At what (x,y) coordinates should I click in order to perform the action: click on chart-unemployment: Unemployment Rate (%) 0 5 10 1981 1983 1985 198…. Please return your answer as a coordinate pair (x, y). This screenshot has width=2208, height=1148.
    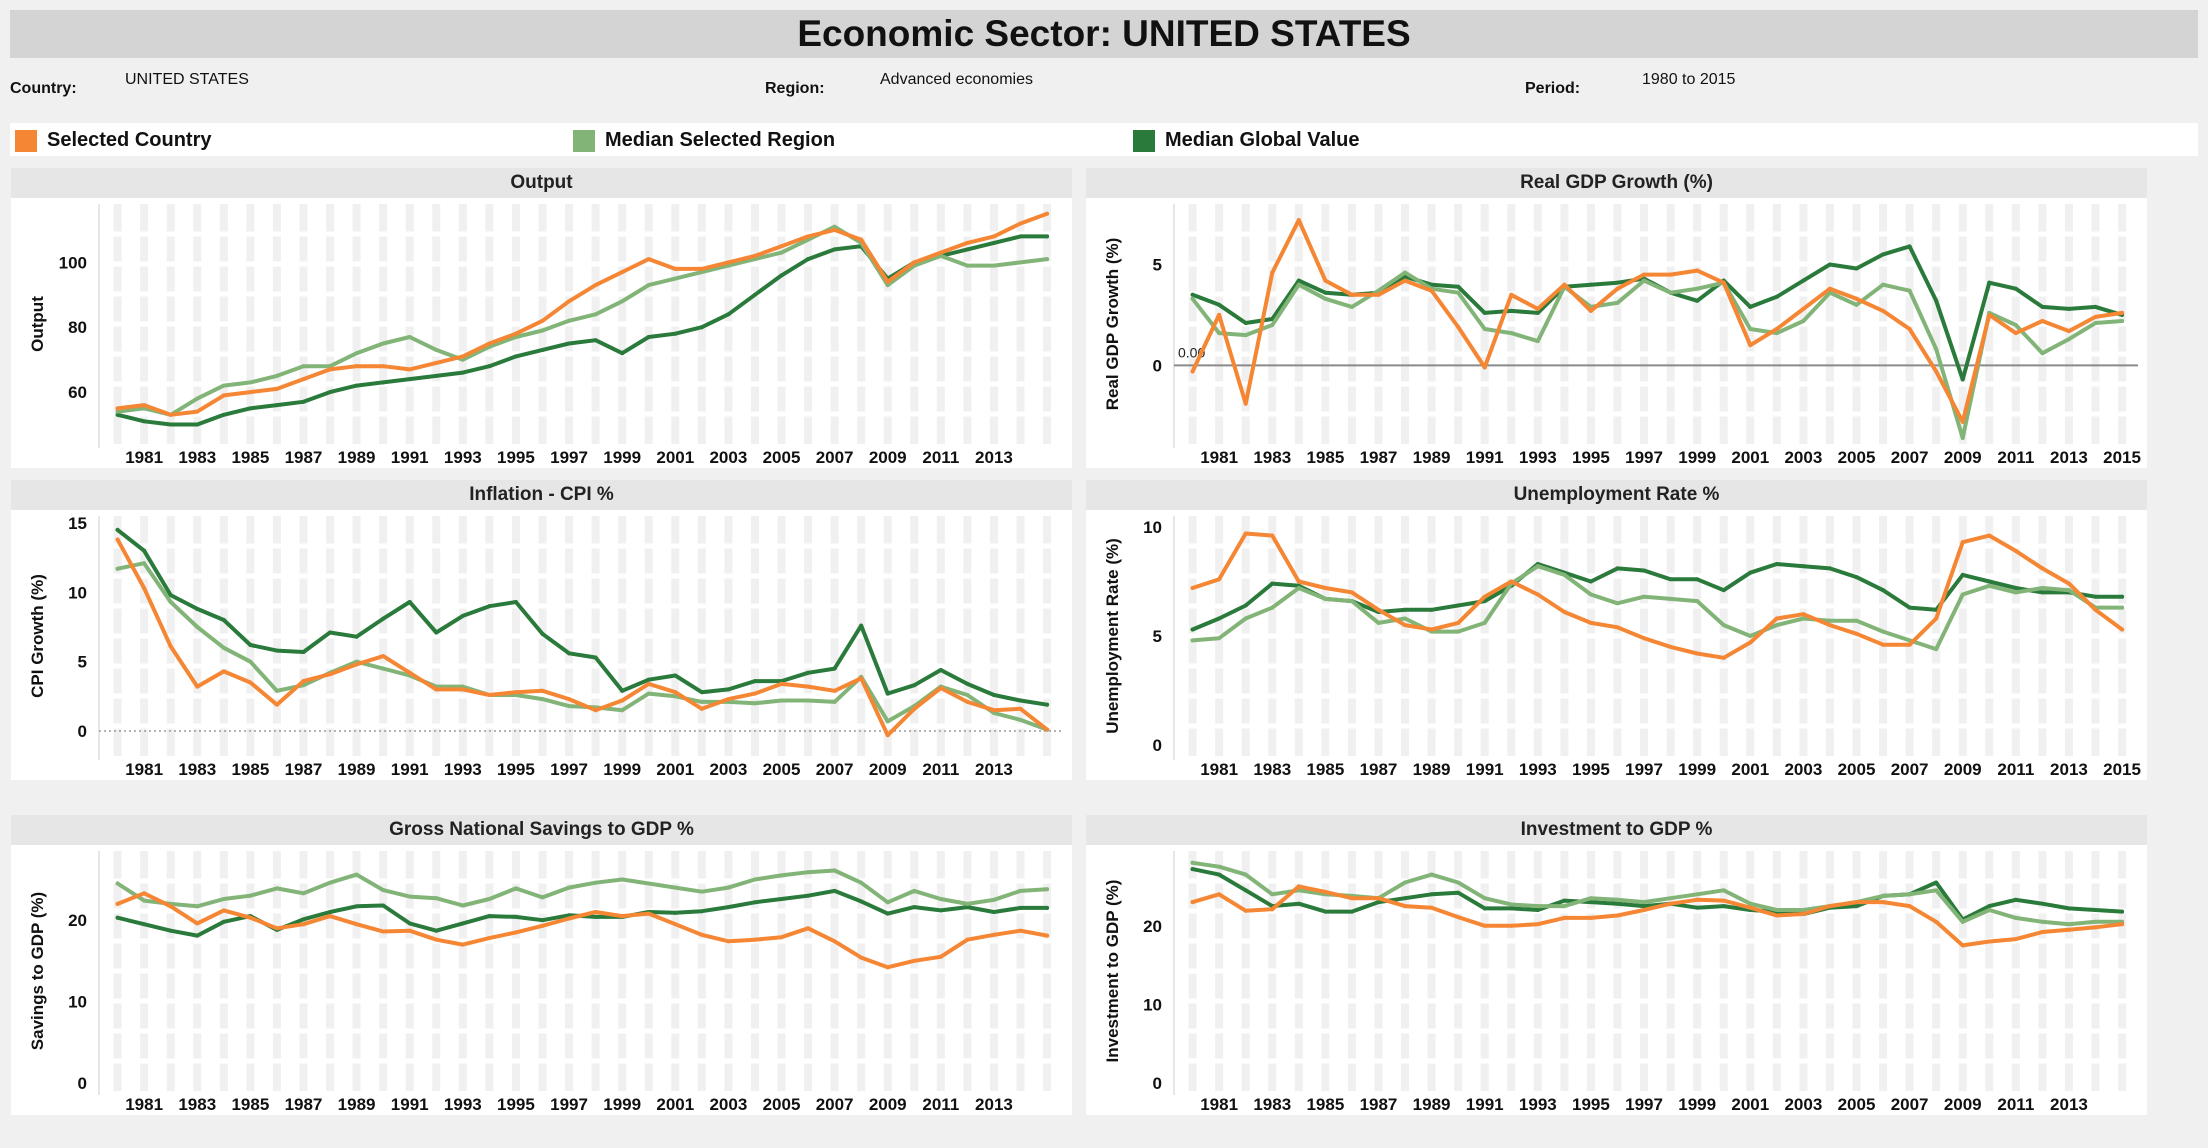
    Looking at the image, I should click on (1616, 630).